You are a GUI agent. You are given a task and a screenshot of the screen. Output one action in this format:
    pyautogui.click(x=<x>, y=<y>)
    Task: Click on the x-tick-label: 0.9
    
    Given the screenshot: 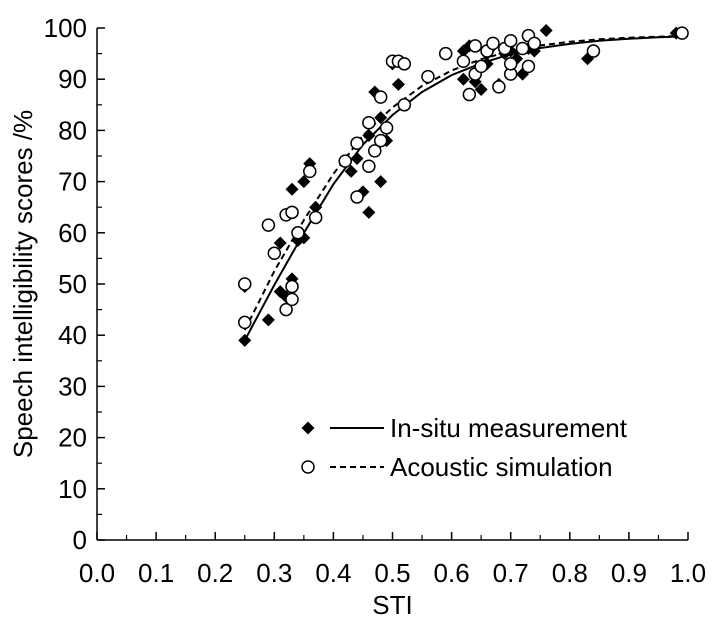 What is the action you would take?
    pyautogui.click(x=629, y=573)
    